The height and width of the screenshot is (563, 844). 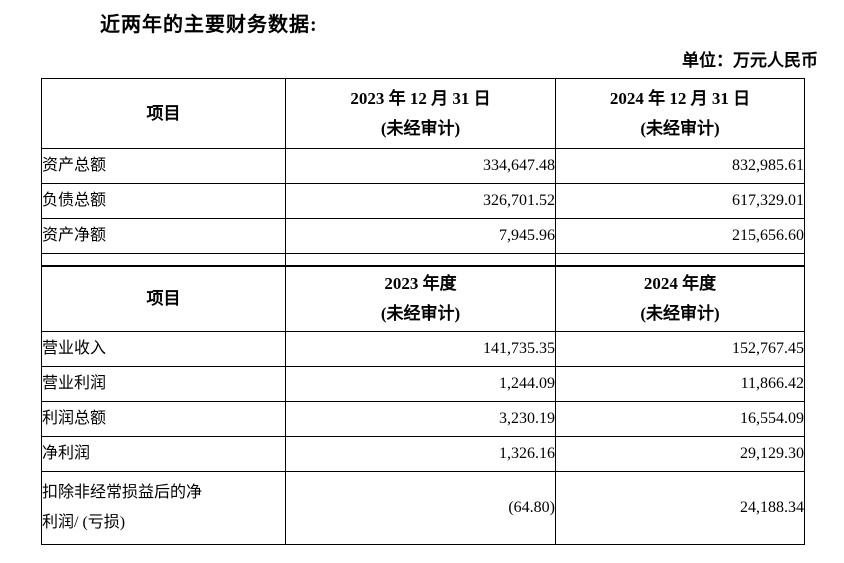 What do you see at coordinates (680, 384) in the screenshot?
I see `value-2024: 11,866.42` at bounding box center [680, 384].